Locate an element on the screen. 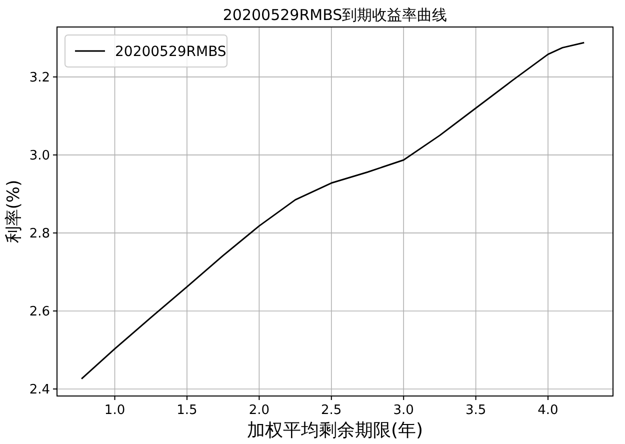  y-tick-label: 2.8 is located at coordinates (39, 234).